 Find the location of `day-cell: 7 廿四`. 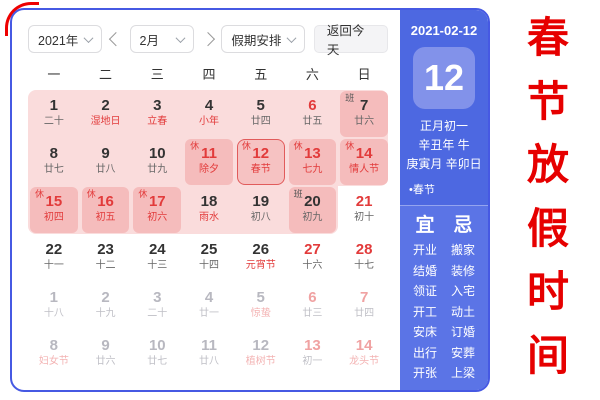

day-cell: 7 廿四 is located at coordinates (364, 306).